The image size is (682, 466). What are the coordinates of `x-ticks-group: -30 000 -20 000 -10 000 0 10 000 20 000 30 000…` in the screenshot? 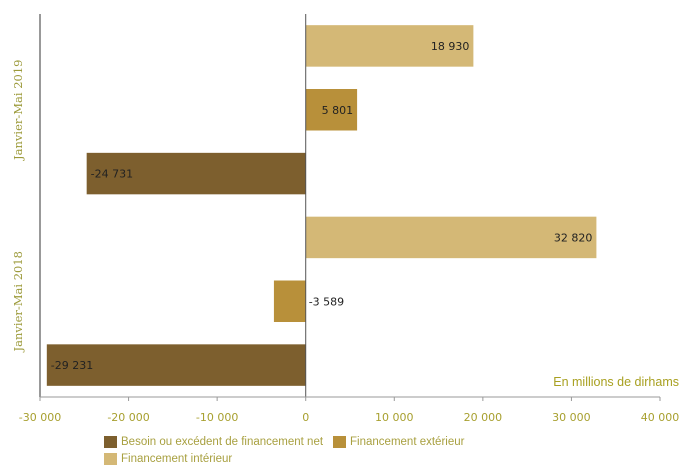 It's located at (349, 410).